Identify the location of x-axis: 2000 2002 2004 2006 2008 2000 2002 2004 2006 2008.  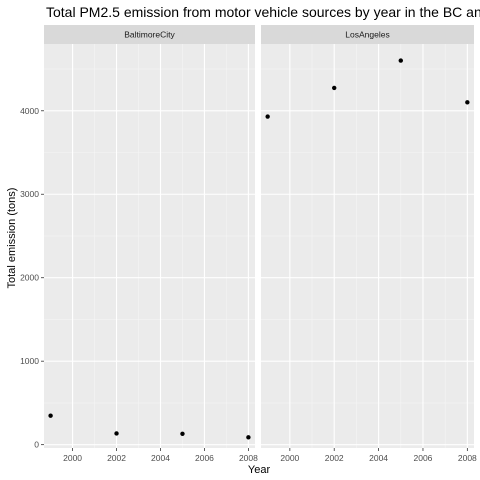
(270, 455).